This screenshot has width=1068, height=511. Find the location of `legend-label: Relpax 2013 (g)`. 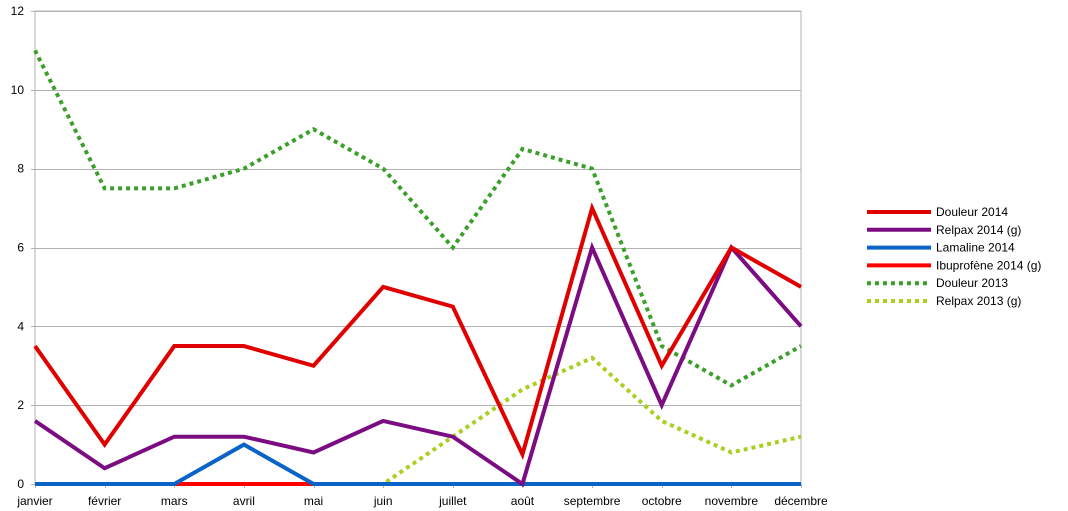

legend-label: Relpax 2013 (g) is located at coordinates (978, 301).